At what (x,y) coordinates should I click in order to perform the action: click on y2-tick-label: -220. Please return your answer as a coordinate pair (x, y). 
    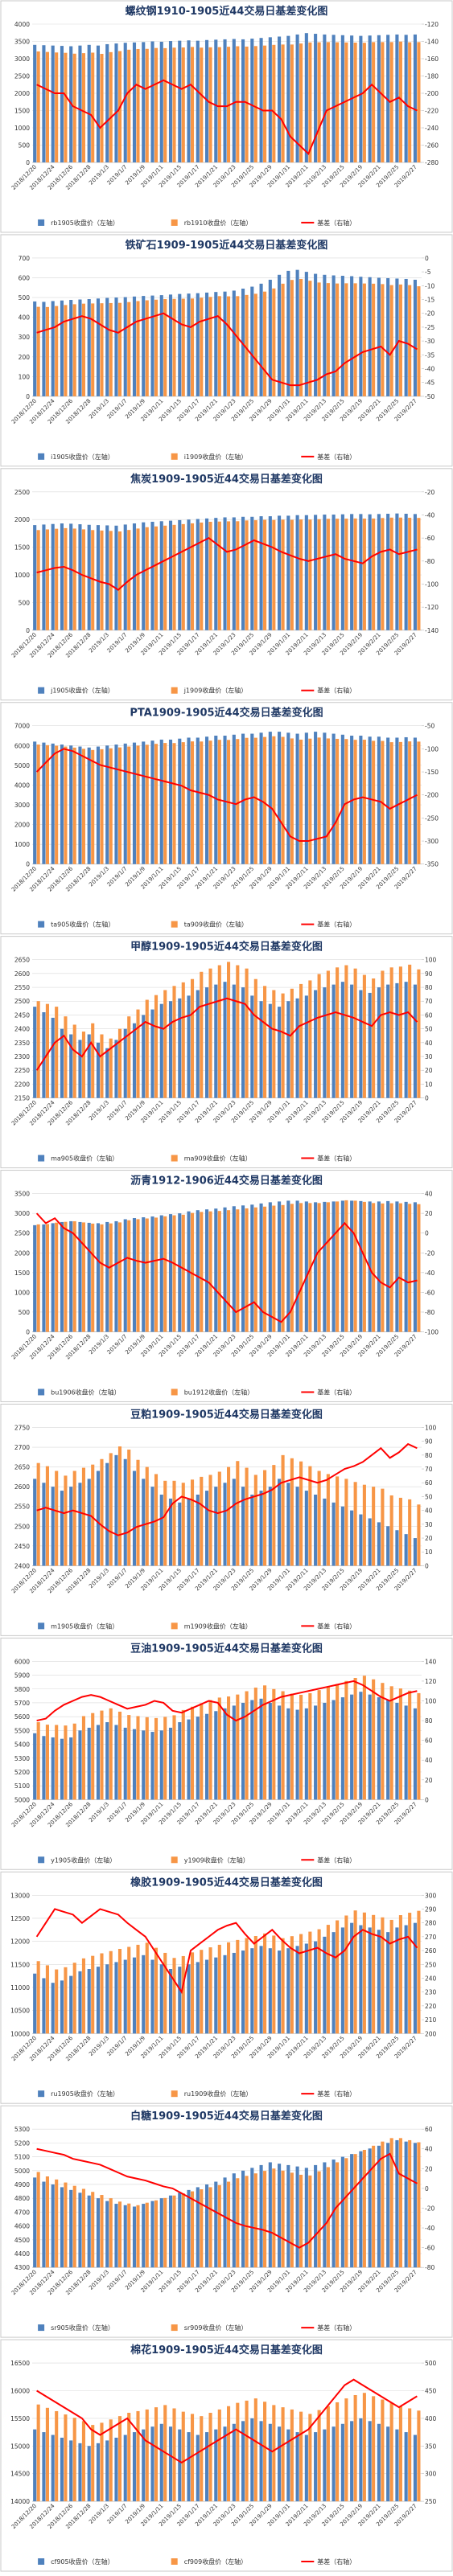
    Looking at the image, I should click on (432, 112).